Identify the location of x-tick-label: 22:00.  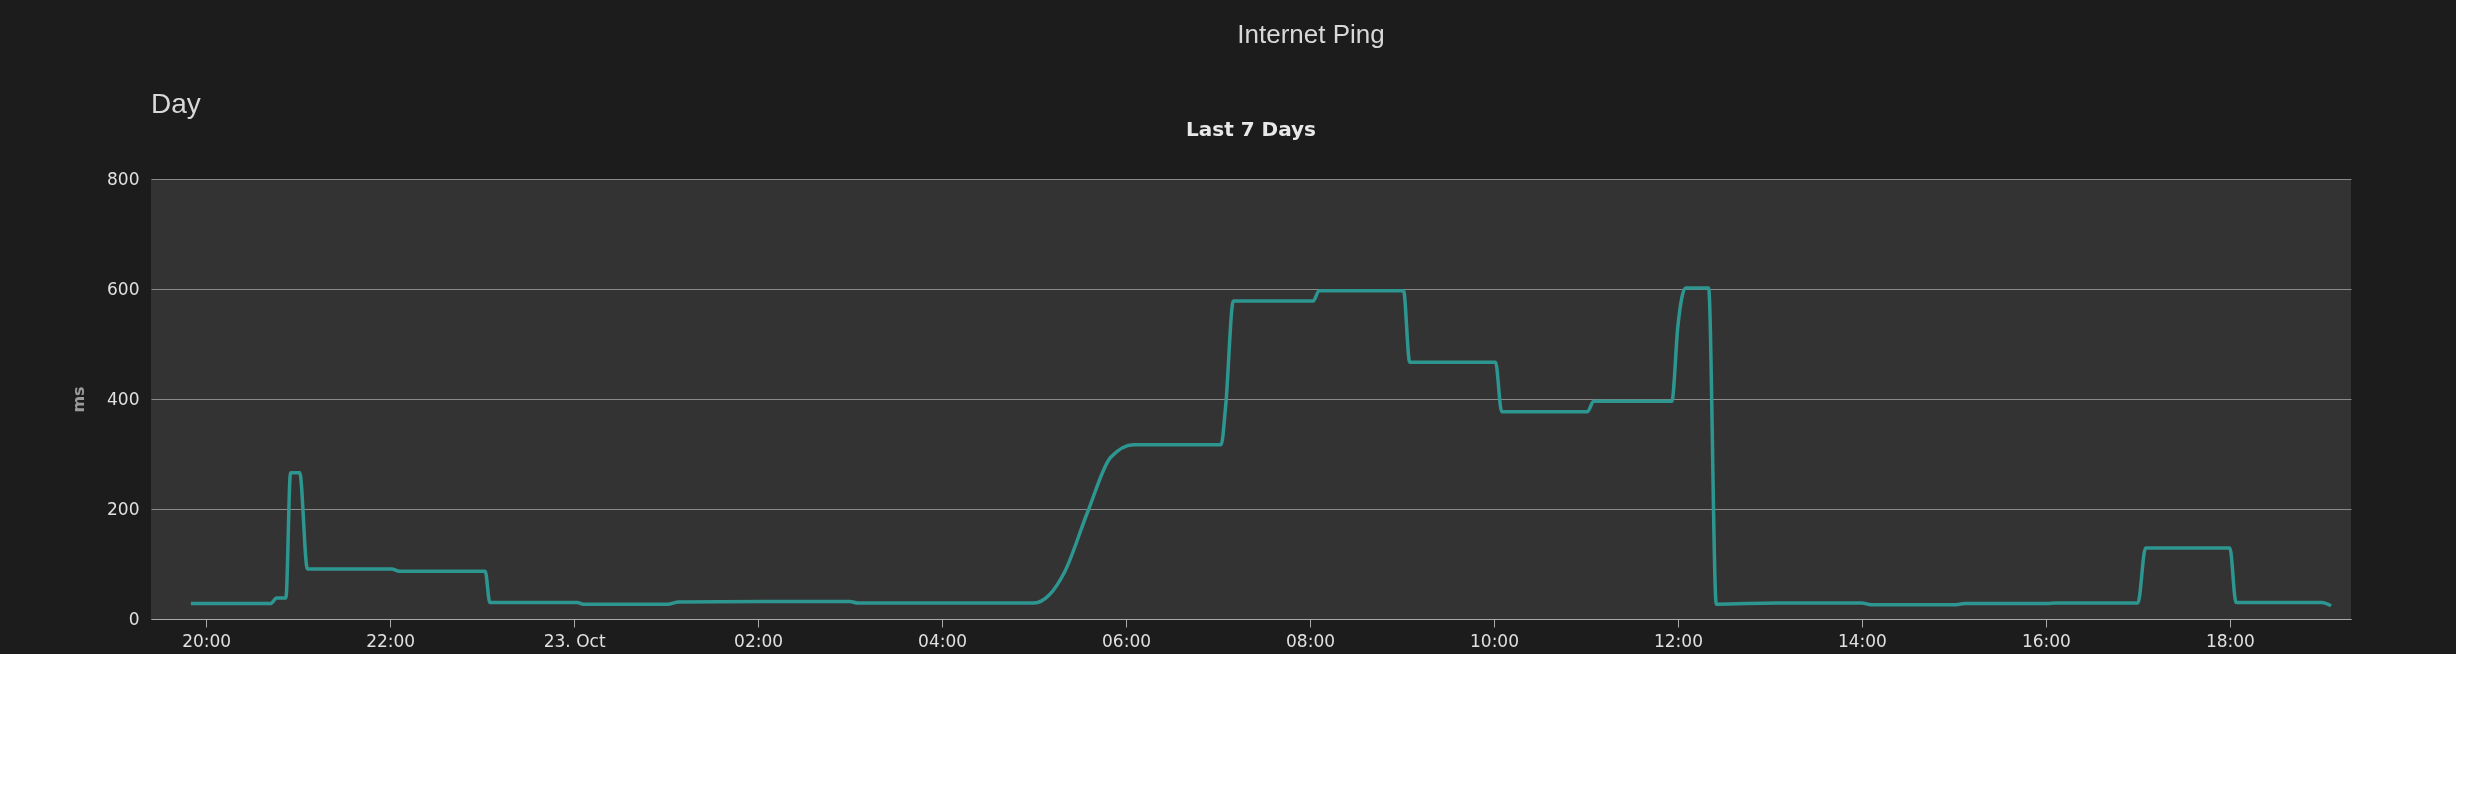
(391, 640).